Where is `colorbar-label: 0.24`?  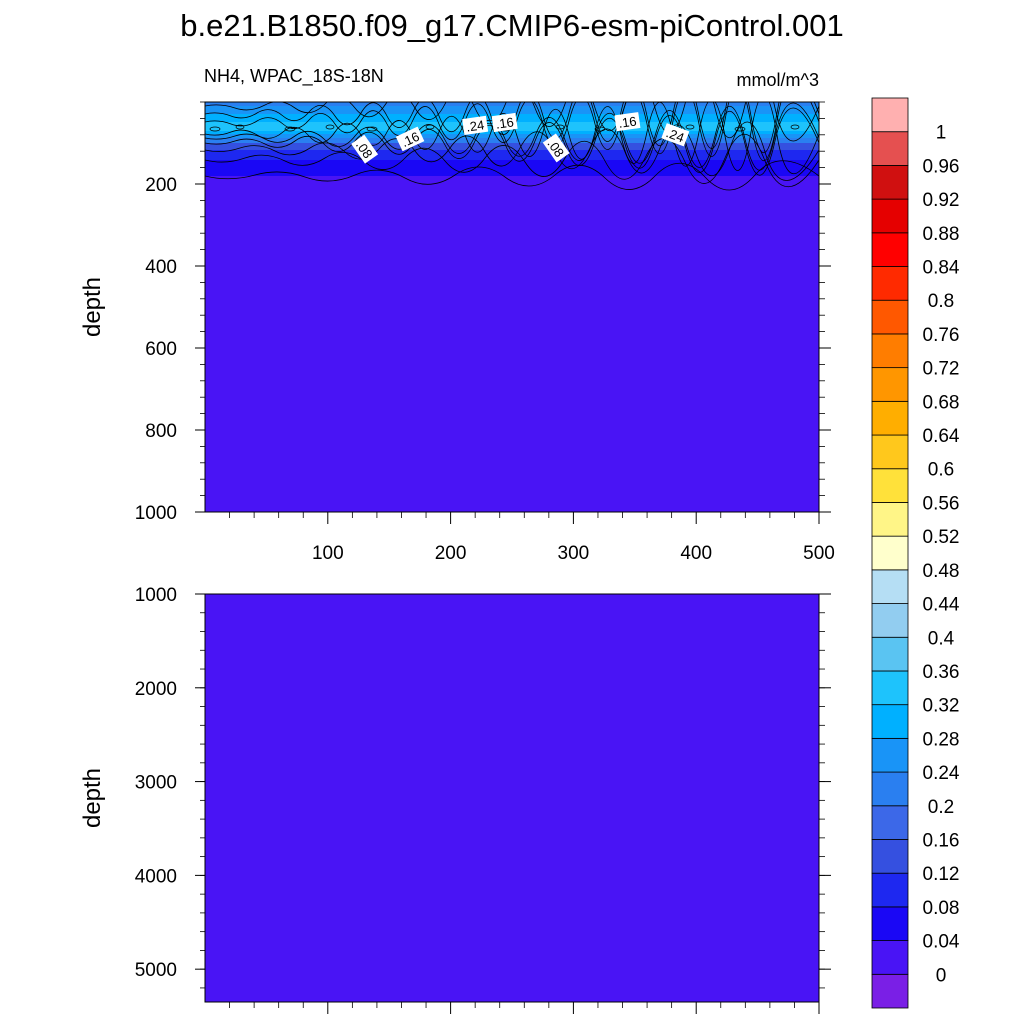
colorbar-label: 0.24 is located at coordinates (941, 773).